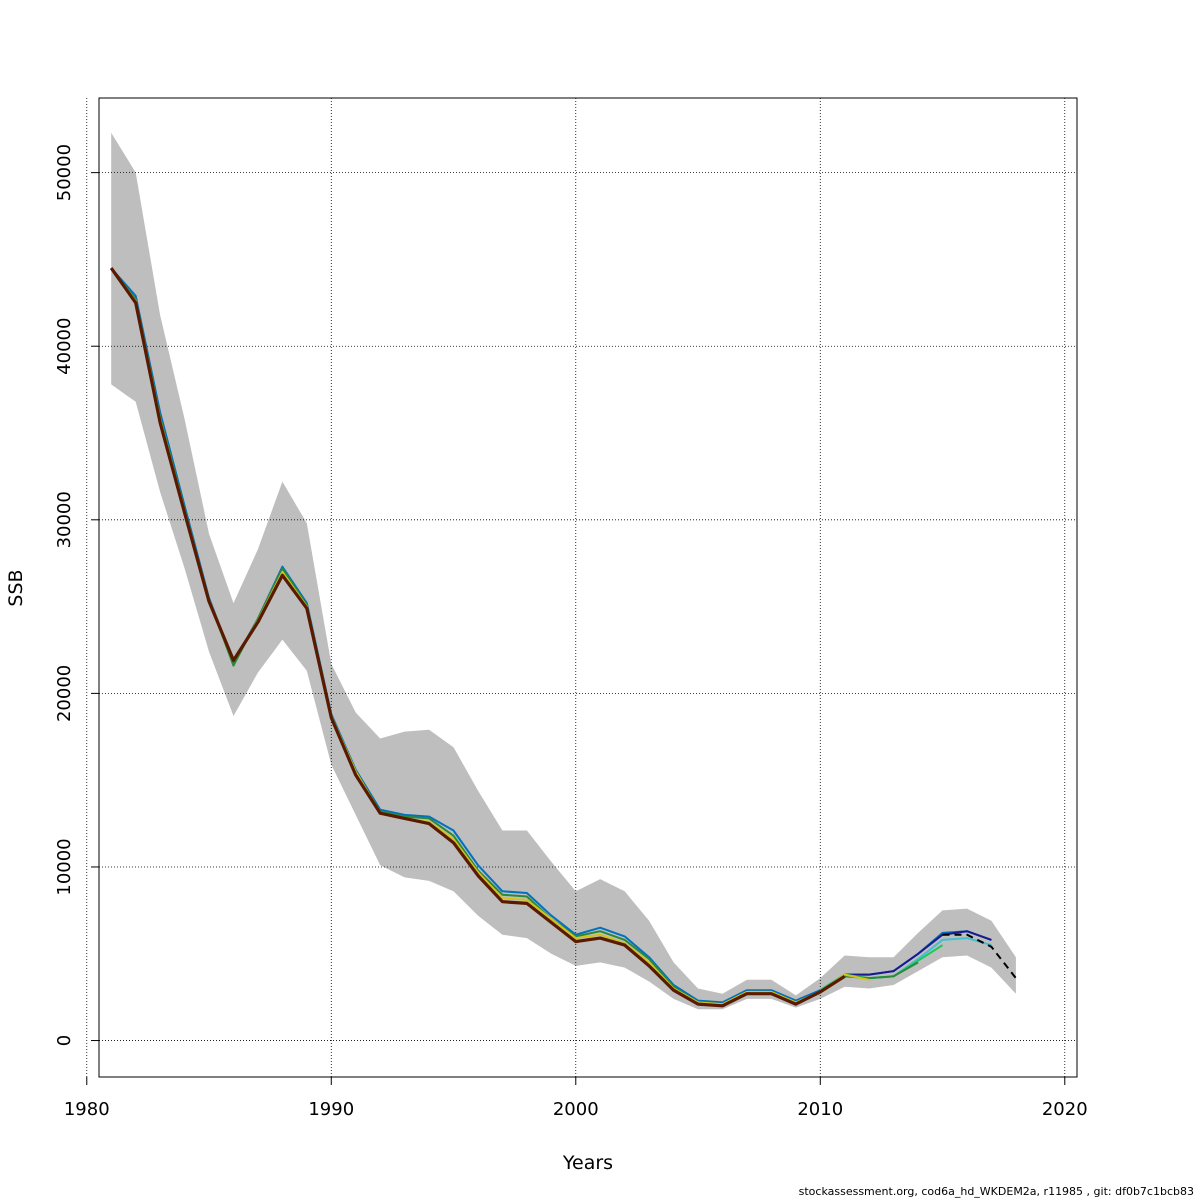  What do you see at coordinates (820, 1109) in the screenshot?
I see `x-tick-label: 2010` at bounding box center [820, 1109].